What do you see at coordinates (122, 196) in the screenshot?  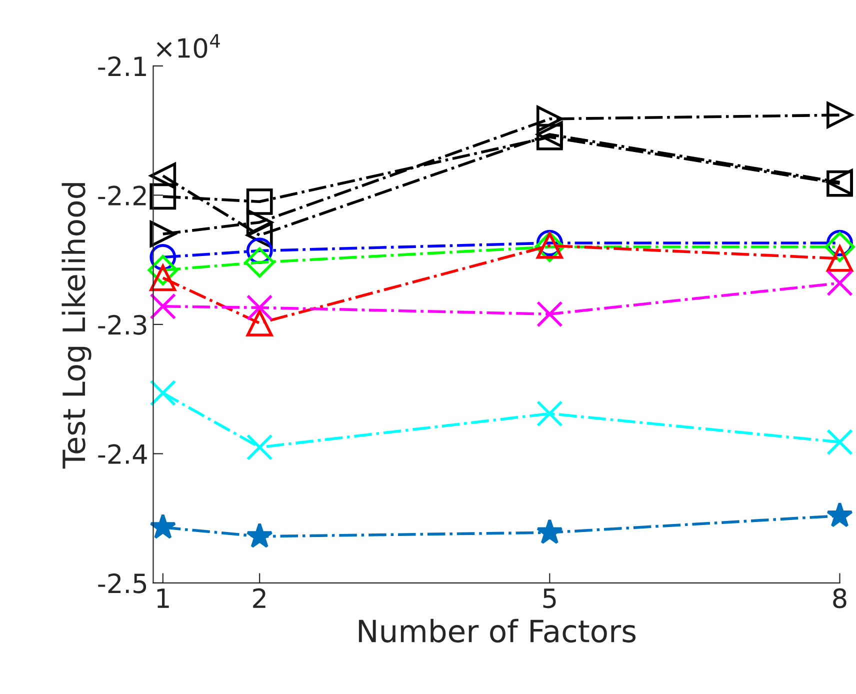 I see `y-tick-label: -2.2` at bounding box center [122, 196].